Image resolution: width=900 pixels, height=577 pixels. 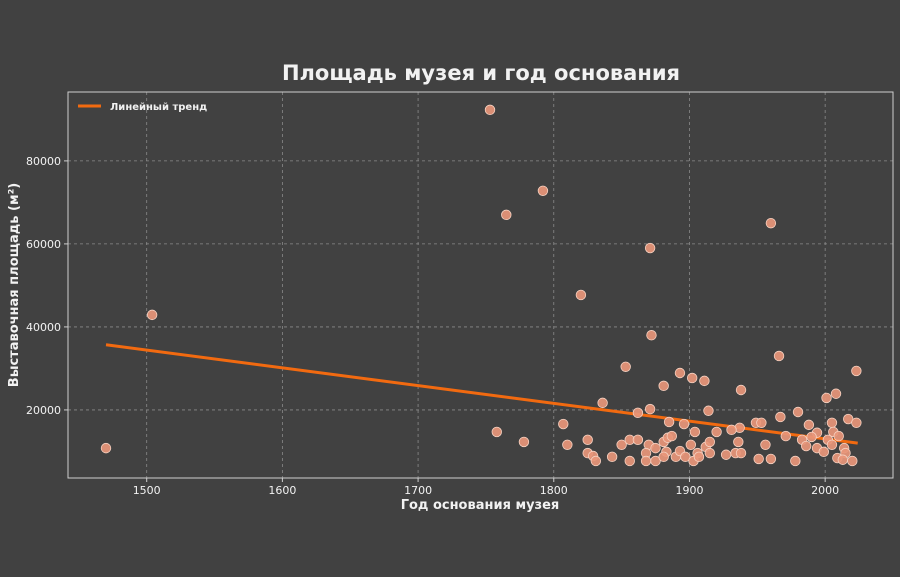 I want to click on x-tick-label: 1600, so click(x=282, y=490).